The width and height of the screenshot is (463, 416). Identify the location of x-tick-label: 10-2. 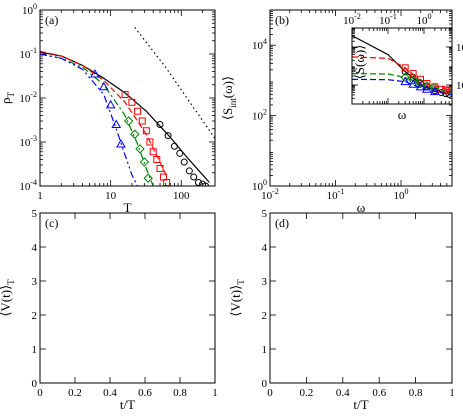
(270, 194).